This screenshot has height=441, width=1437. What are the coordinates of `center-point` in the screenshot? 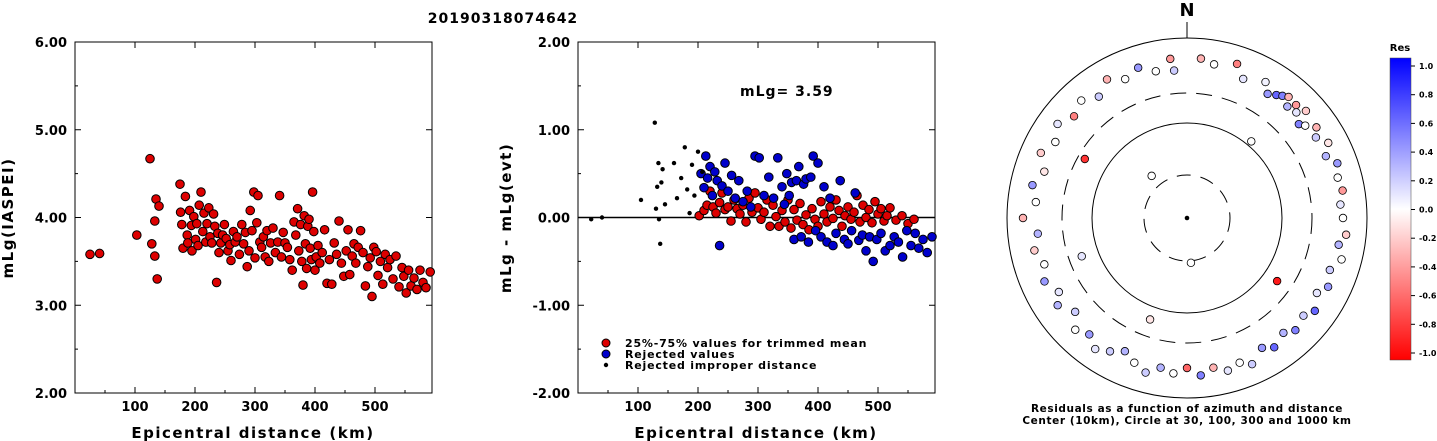 It's located at (1187, 218).